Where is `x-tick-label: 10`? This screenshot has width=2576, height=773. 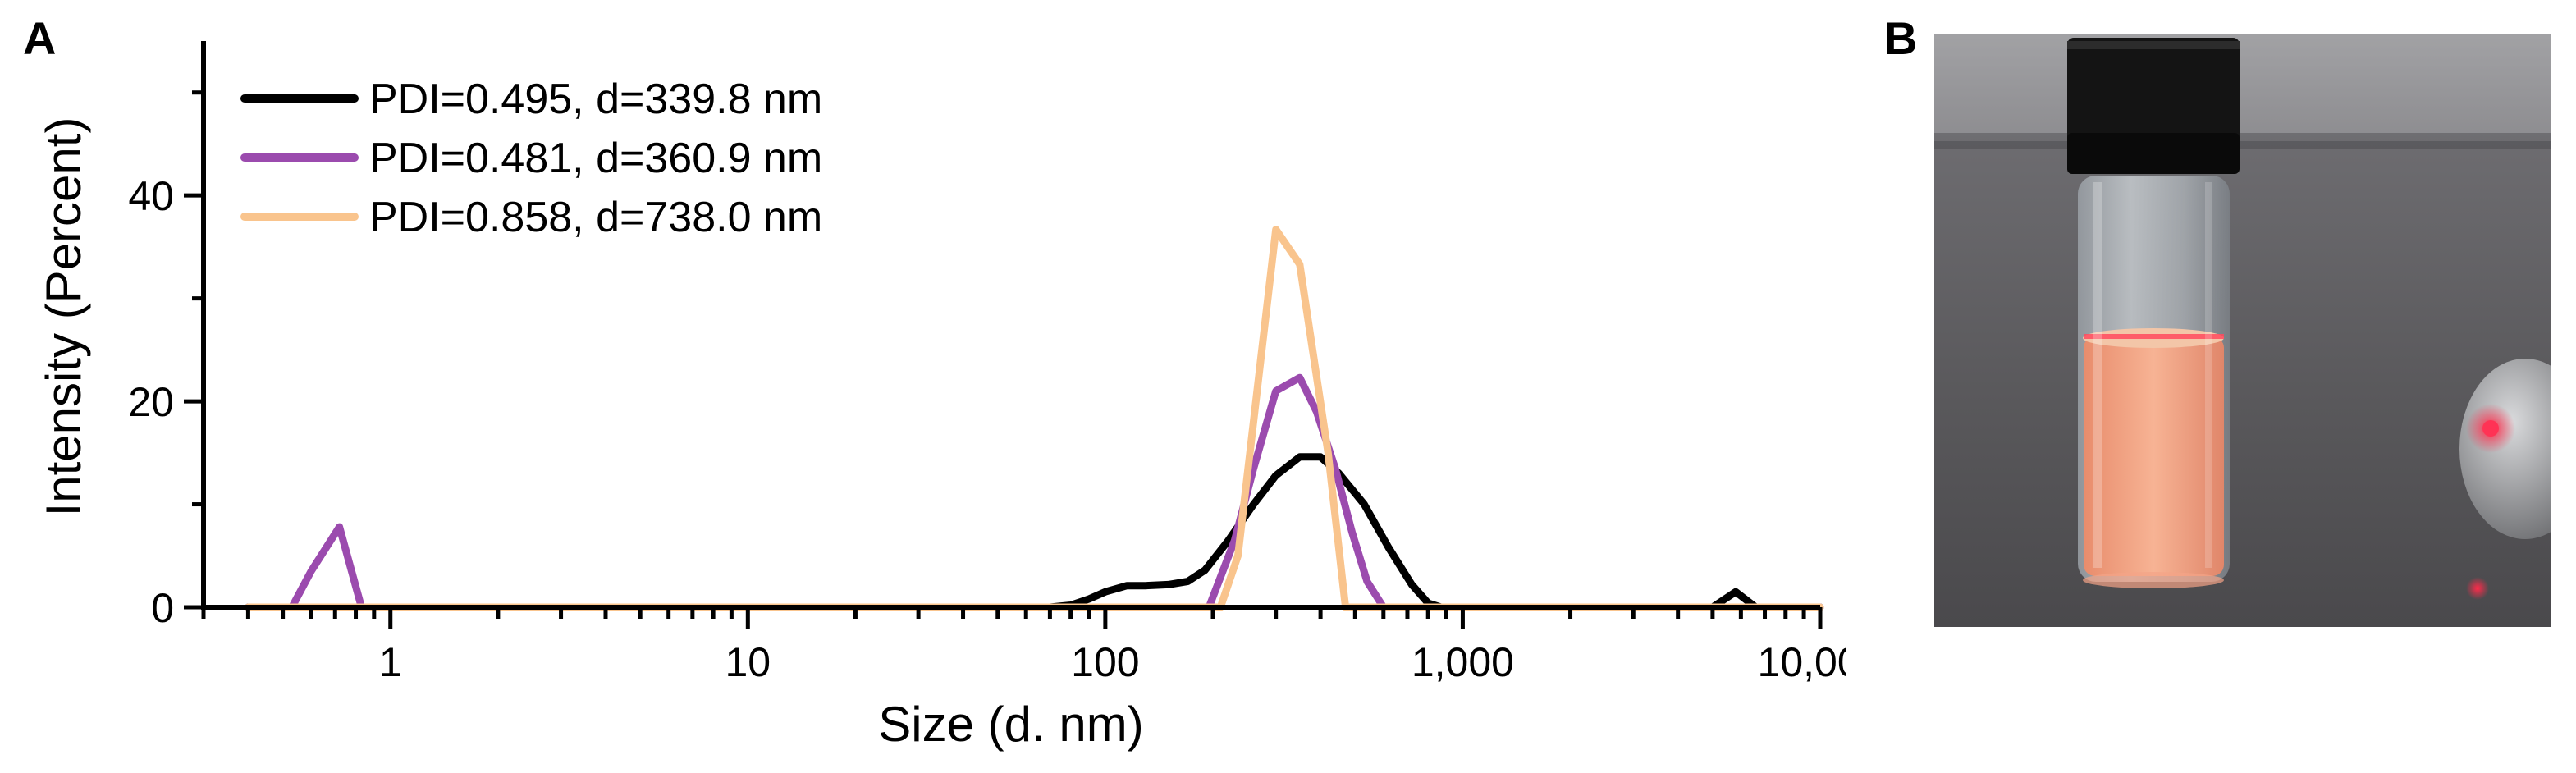 x-tick-label: 10 is located at coordinates (748, 662).